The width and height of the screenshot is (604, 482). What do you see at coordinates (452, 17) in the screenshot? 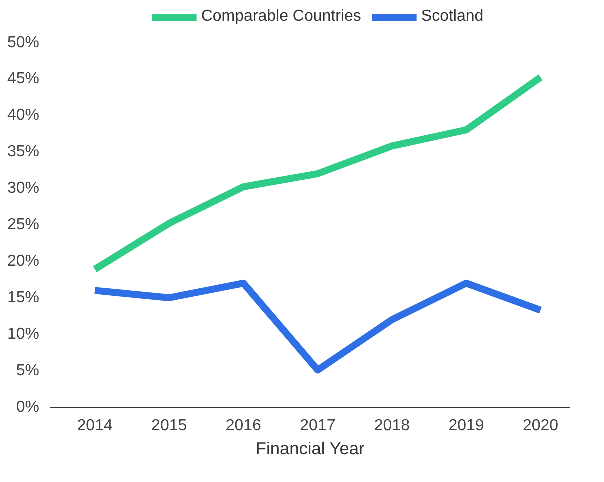
I see `legend-label: Scotland` at bounding box center [452, 17].